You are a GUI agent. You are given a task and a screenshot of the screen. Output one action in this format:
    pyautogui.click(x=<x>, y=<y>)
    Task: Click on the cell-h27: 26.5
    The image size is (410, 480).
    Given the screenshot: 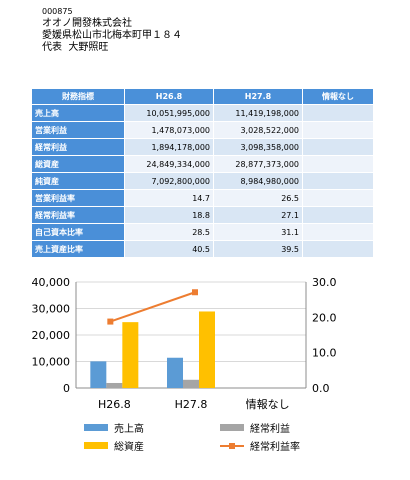 What is the action you would take?
    pyautogui.click(x=258, y=198)
    